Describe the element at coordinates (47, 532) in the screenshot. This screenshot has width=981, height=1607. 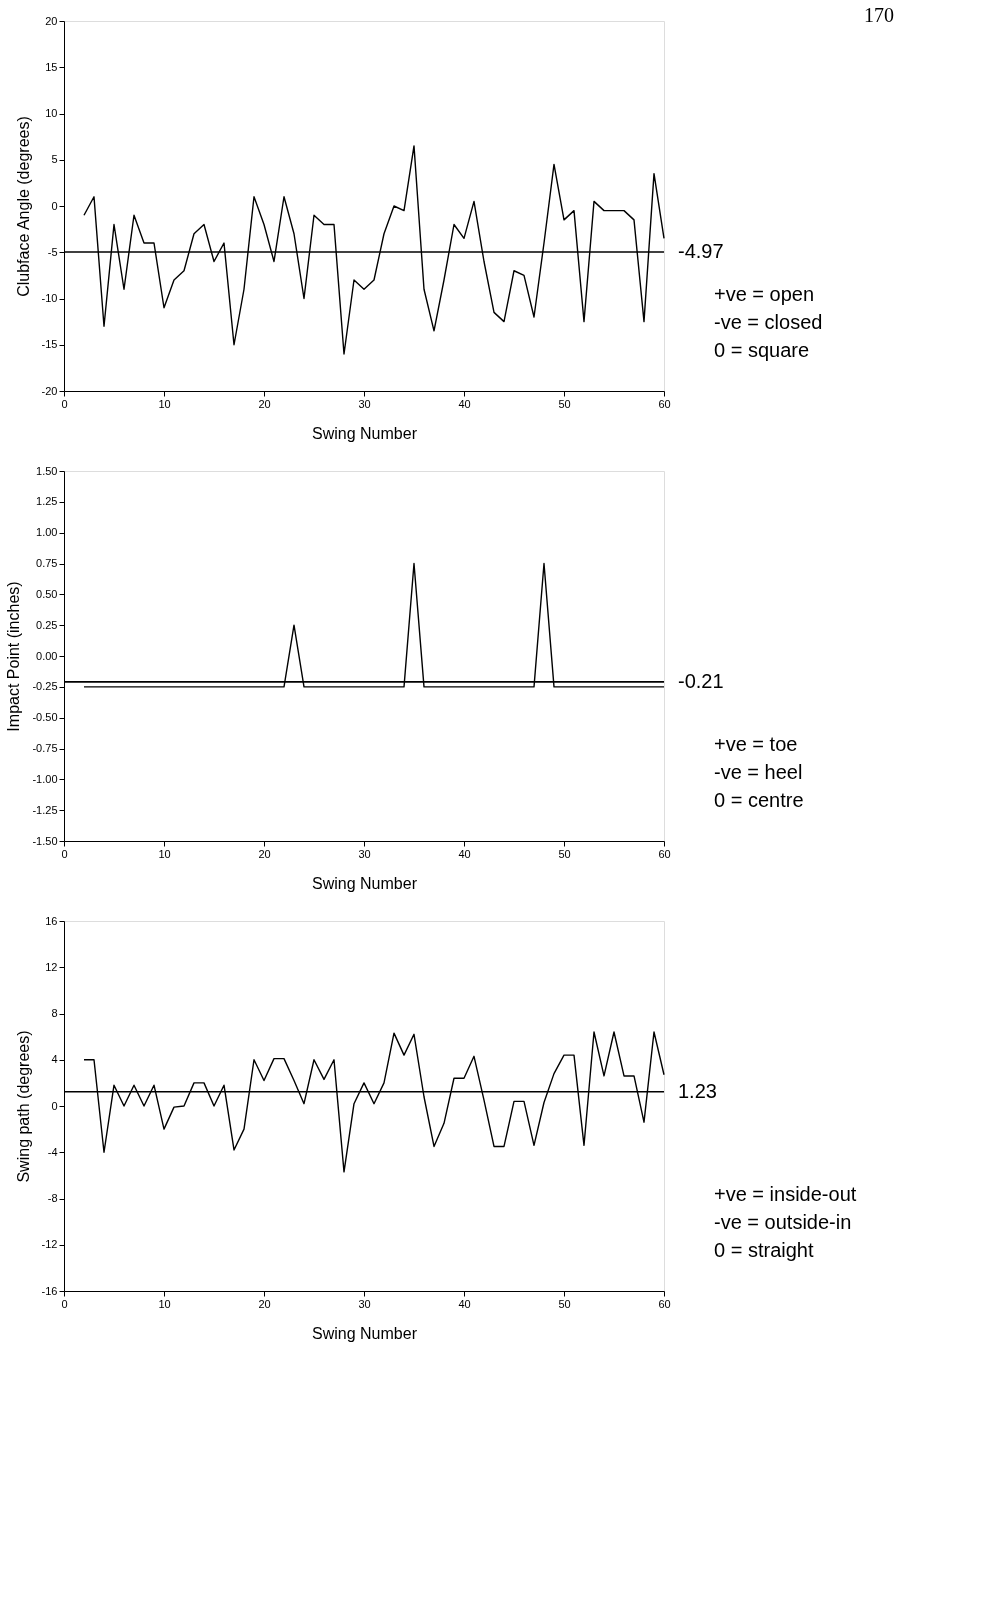
I see `y-tick-label: 1.00` at that location.